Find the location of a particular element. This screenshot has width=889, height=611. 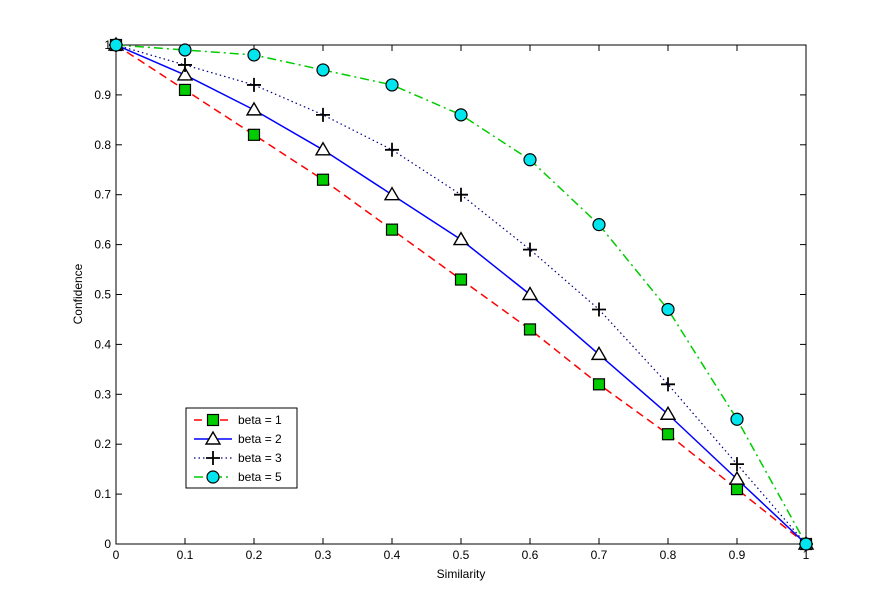

x-tick-label: 0.2 is located at coordinates (254, 555).